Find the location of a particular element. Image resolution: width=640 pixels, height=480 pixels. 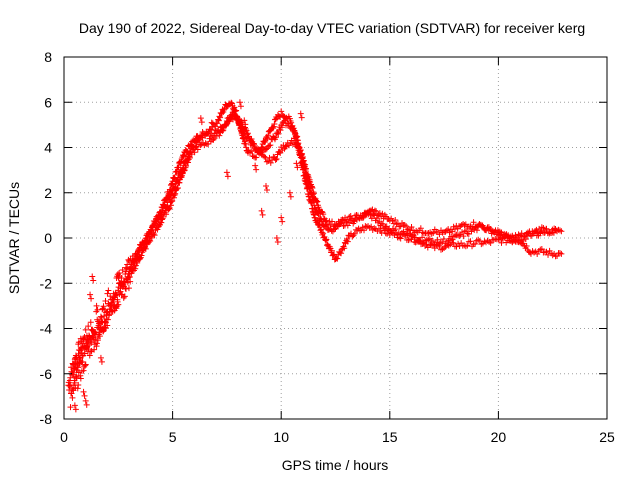

y-tick-label: 0 is located at coordinates (48, 238).